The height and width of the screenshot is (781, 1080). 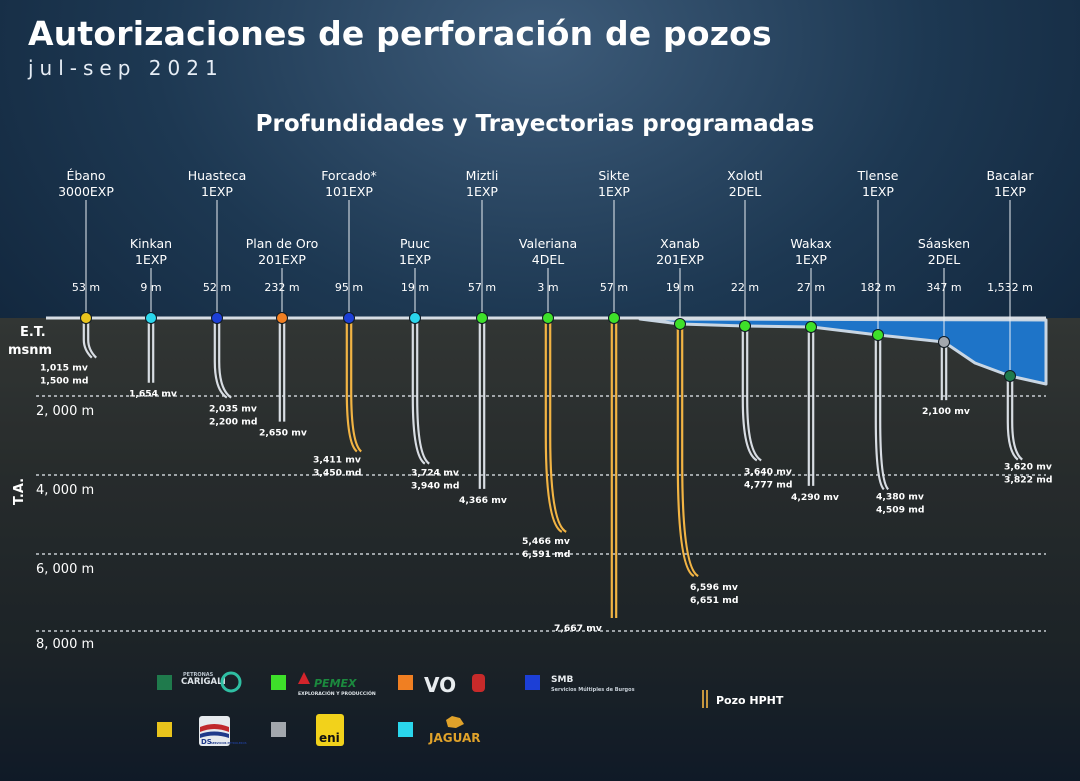 I want to click on well-7-name: Valeriana, so click(x=548, y=243).